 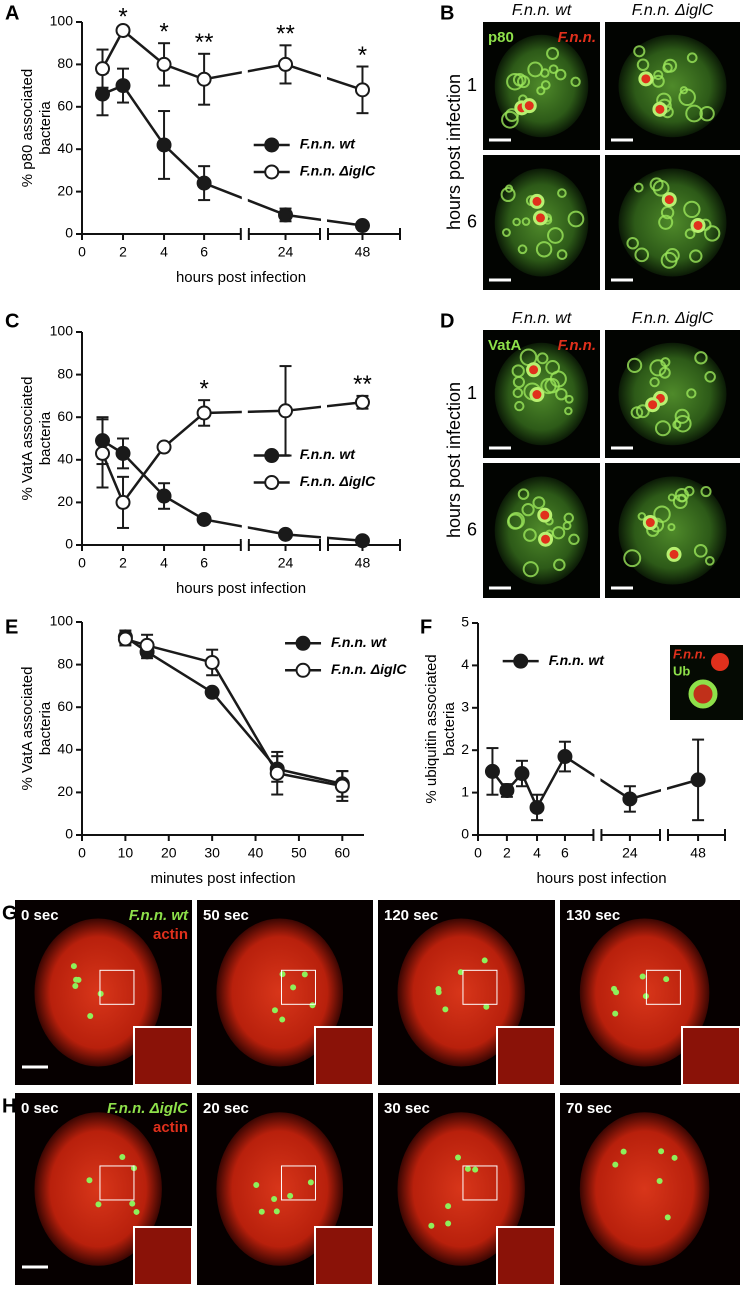 I want to click on row-label: 6, so click(x=472, y=529).